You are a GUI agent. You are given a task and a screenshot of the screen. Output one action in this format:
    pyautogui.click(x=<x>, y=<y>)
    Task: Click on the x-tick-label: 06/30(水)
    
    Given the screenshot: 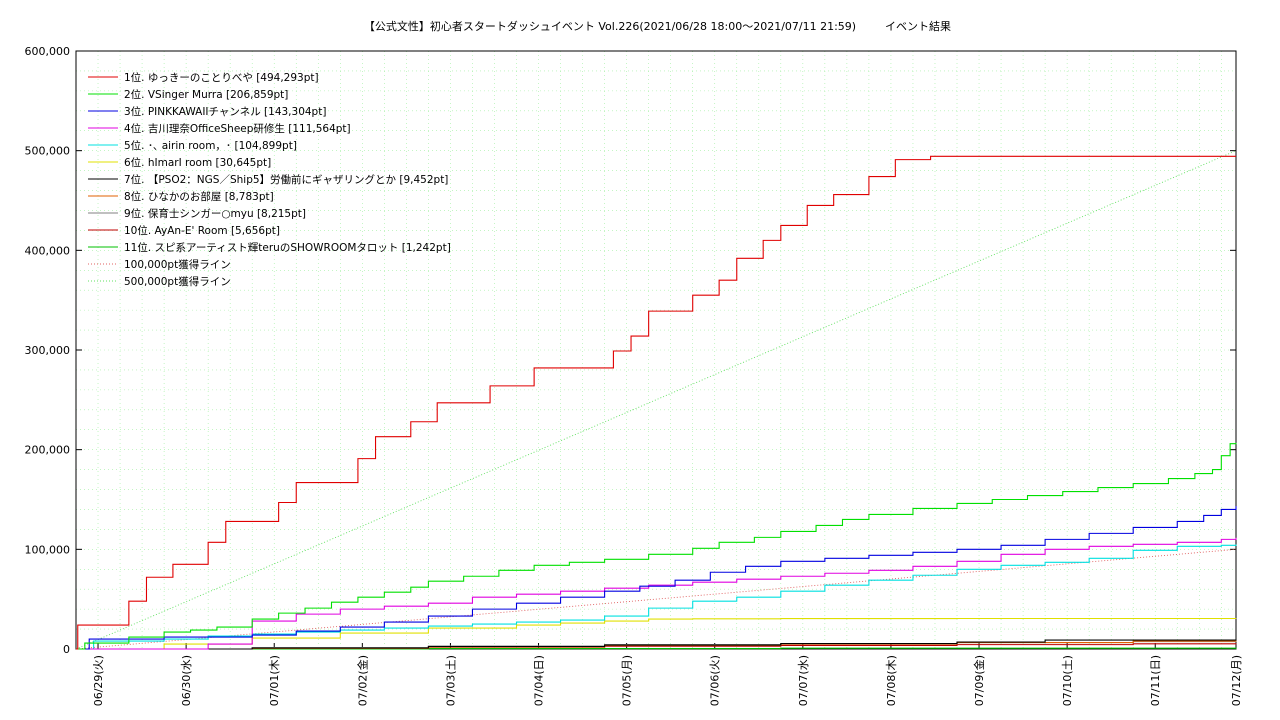 What is the action you would take?
    pyautogui.click(x=186, y=680)
    